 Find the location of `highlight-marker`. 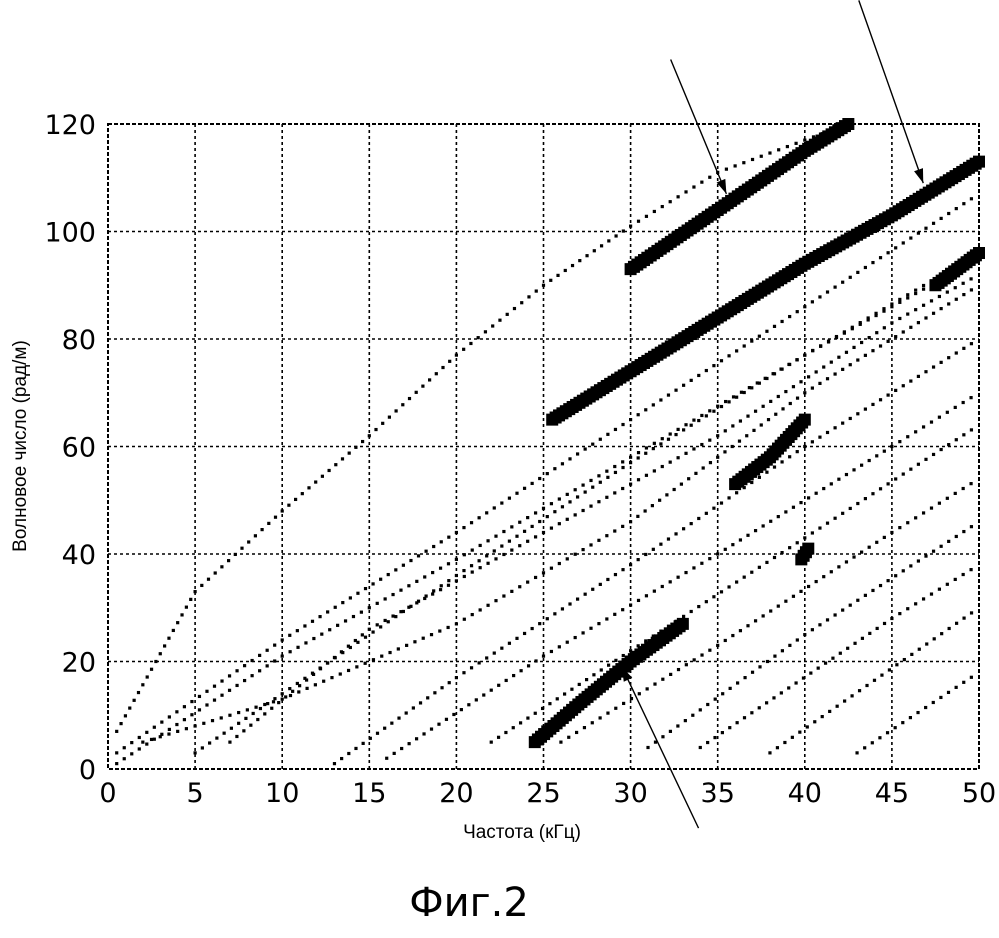

highlight-marker is located at coordinates (808, 549).